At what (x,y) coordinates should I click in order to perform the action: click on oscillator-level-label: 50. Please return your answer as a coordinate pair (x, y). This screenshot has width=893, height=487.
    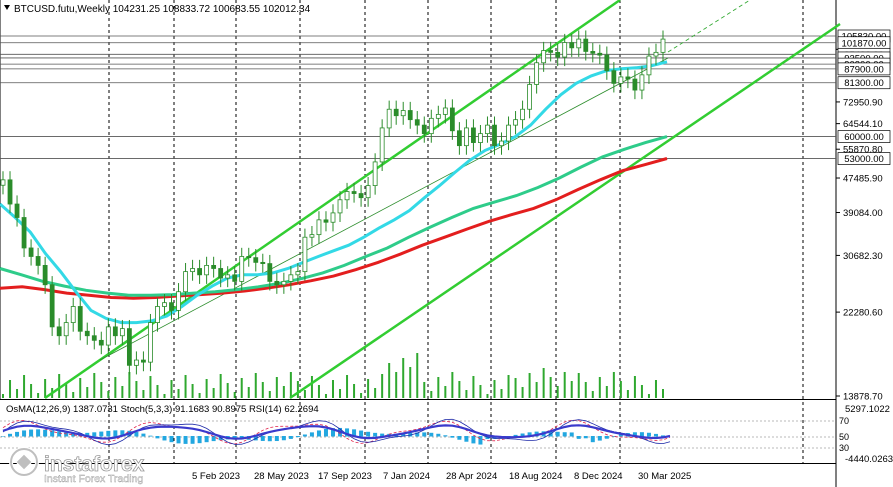
    Looking at the image, I should click on (844, 437).